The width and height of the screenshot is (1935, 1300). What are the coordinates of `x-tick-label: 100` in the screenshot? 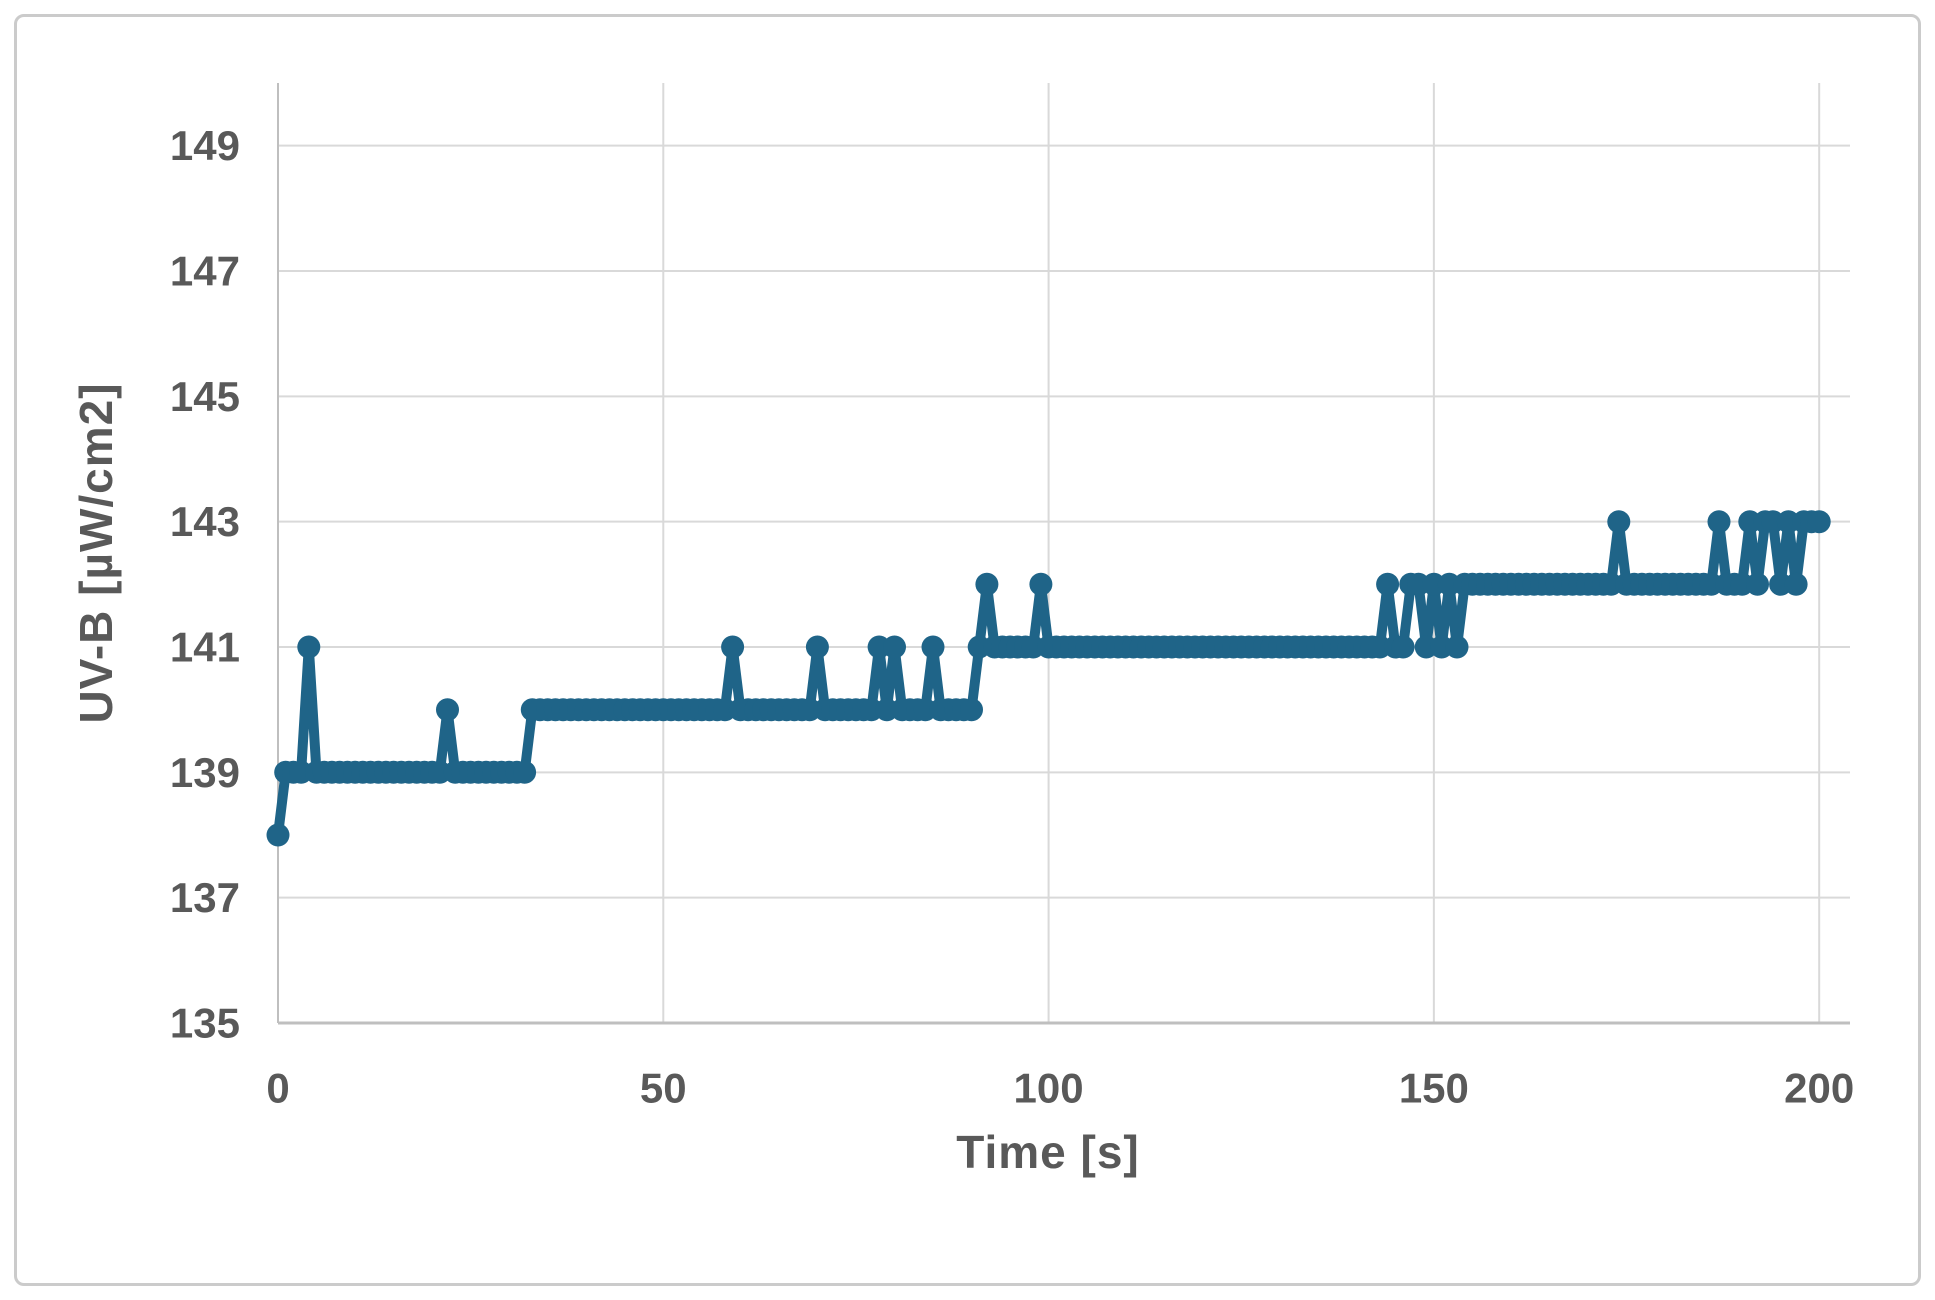 It's located at (1049, 1088).